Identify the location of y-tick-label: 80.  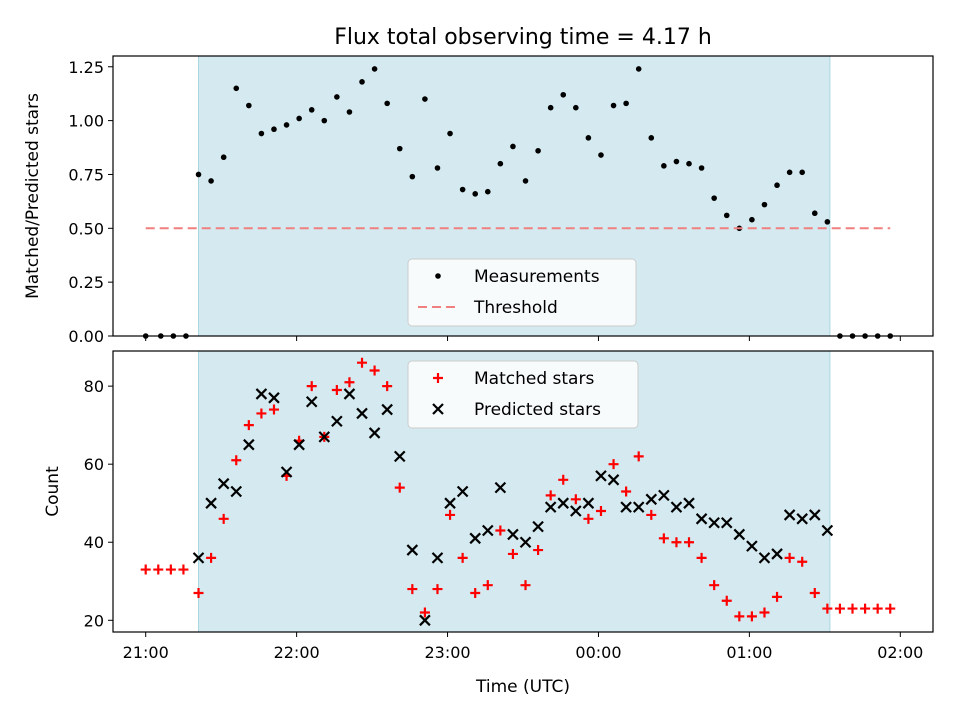
(94, 386).